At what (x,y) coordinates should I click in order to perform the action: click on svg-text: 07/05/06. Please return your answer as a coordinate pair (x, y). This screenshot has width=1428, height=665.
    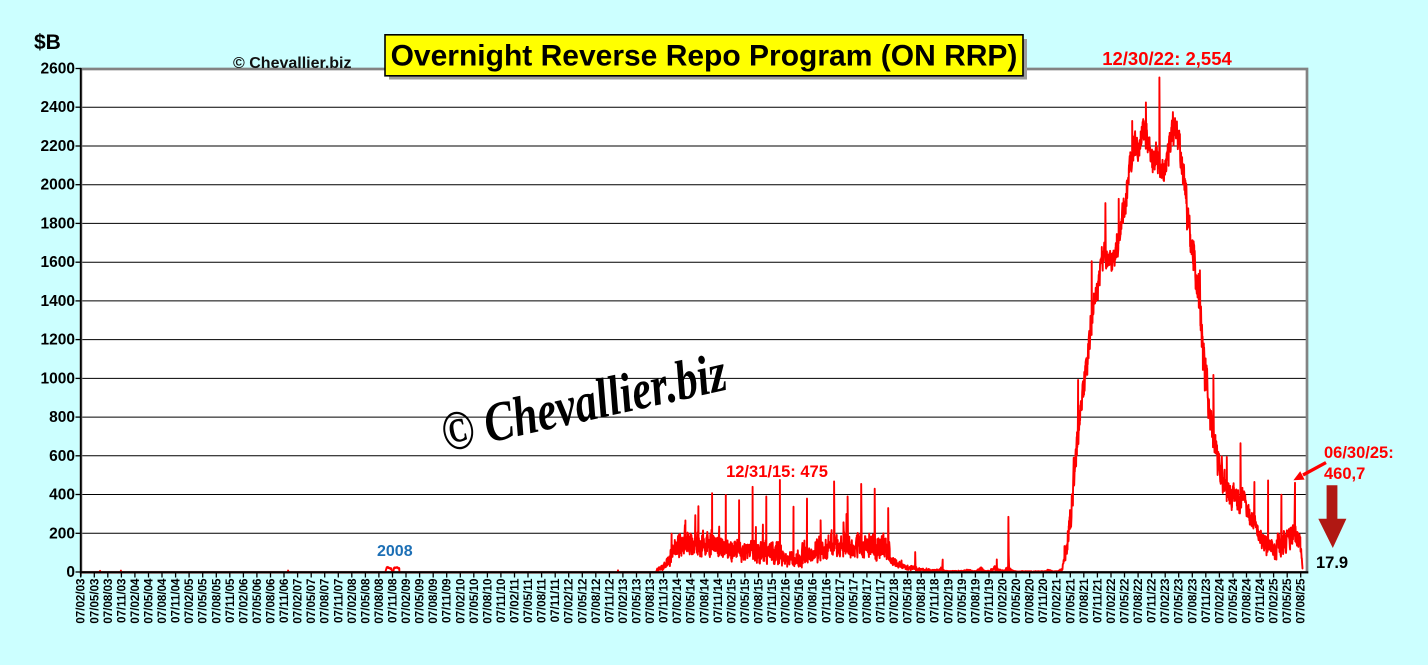
    Looking at the image, I should click on (257, 601).